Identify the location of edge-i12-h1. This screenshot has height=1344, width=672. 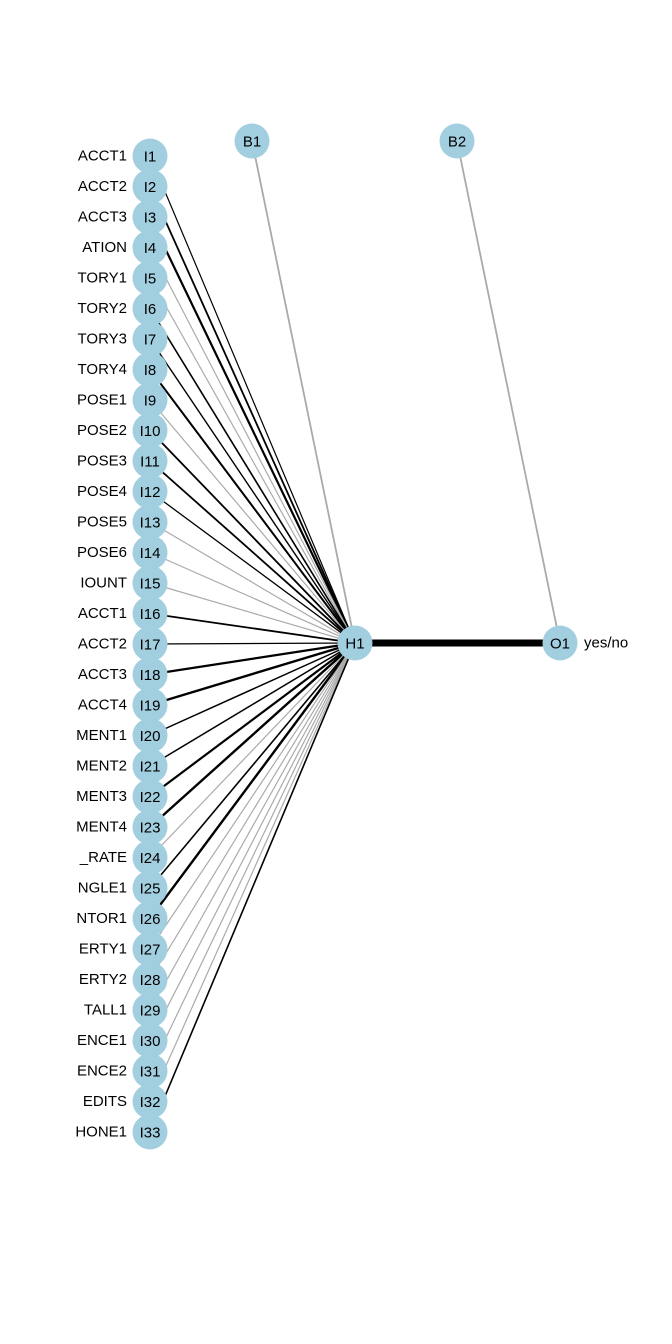
(252, 567).